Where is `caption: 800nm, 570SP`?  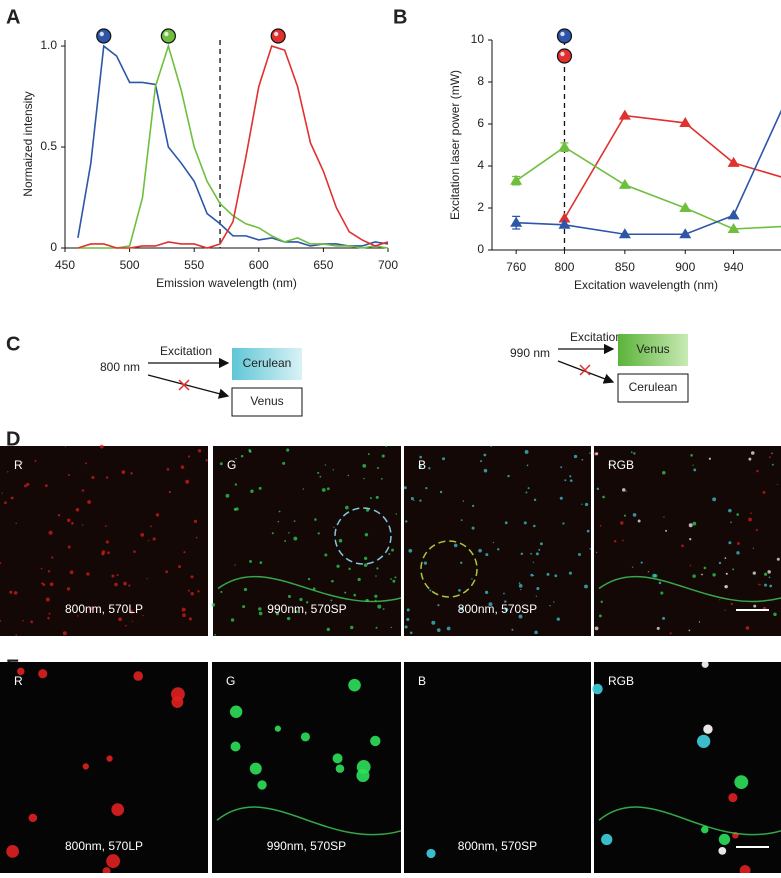 caption: 800nm, 570SP is located at coordinates (497, 609).